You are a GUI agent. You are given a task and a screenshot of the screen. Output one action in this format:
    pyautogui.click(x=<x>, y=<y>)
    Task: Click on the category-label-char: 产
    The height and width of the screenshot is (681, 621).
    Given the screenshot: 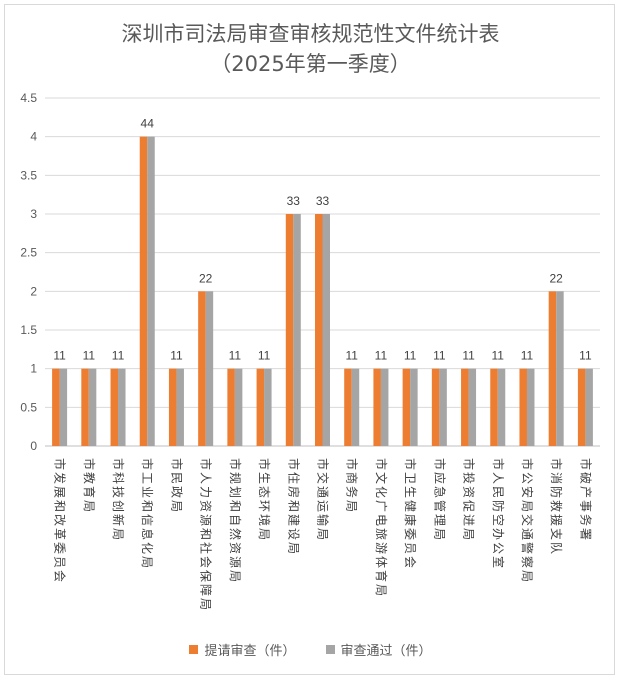 What is the action you would take?
    pyautogui.click(x=585, y=492)
    